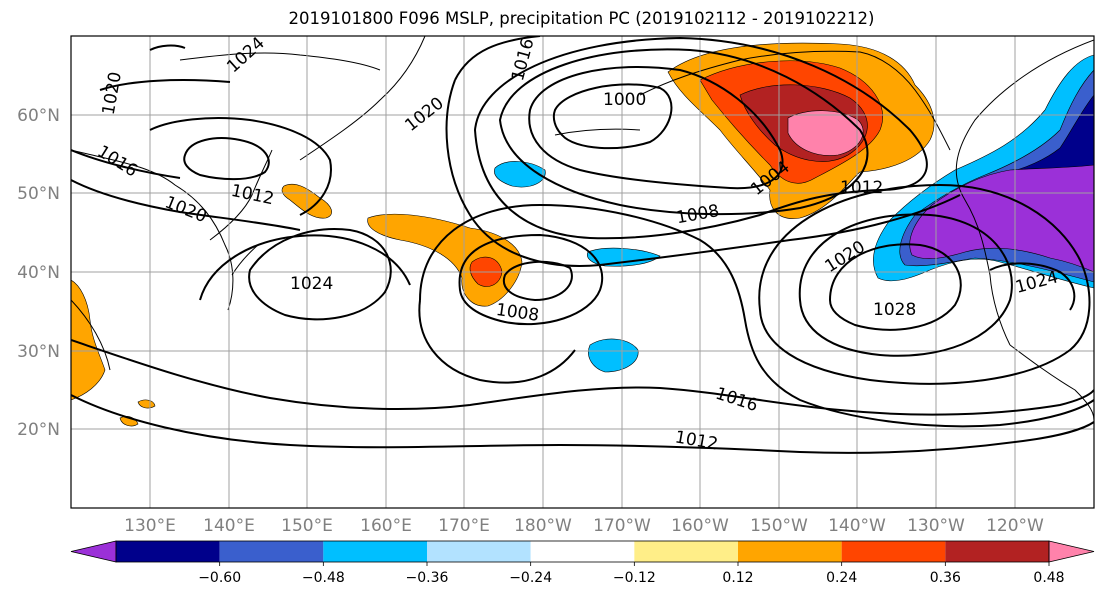 This screenshot has width=1105, height=601. I want to click on lon-tick-label: 150°W, so click(779, 526).